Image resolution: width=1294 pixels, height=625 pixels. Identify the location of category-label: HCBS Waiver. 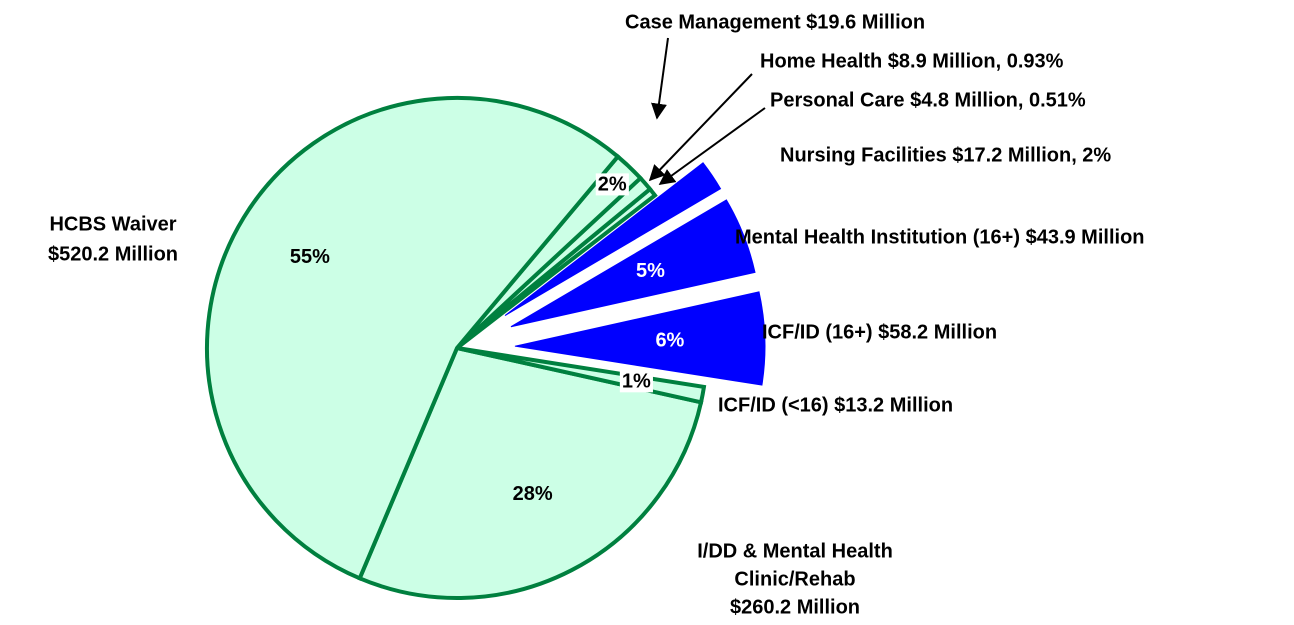
(112, 224).